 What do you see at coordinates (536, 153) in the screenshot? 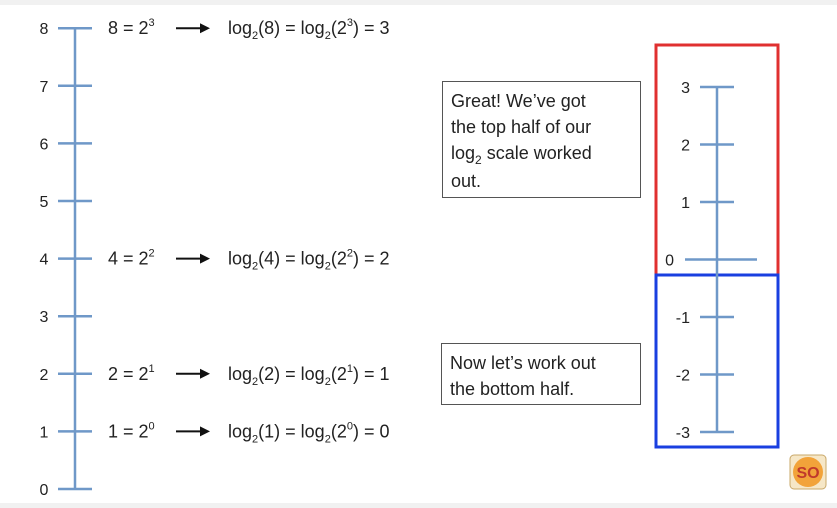
I see `note-top-line3-rest: scale worked` at bounding box center [536, 153].